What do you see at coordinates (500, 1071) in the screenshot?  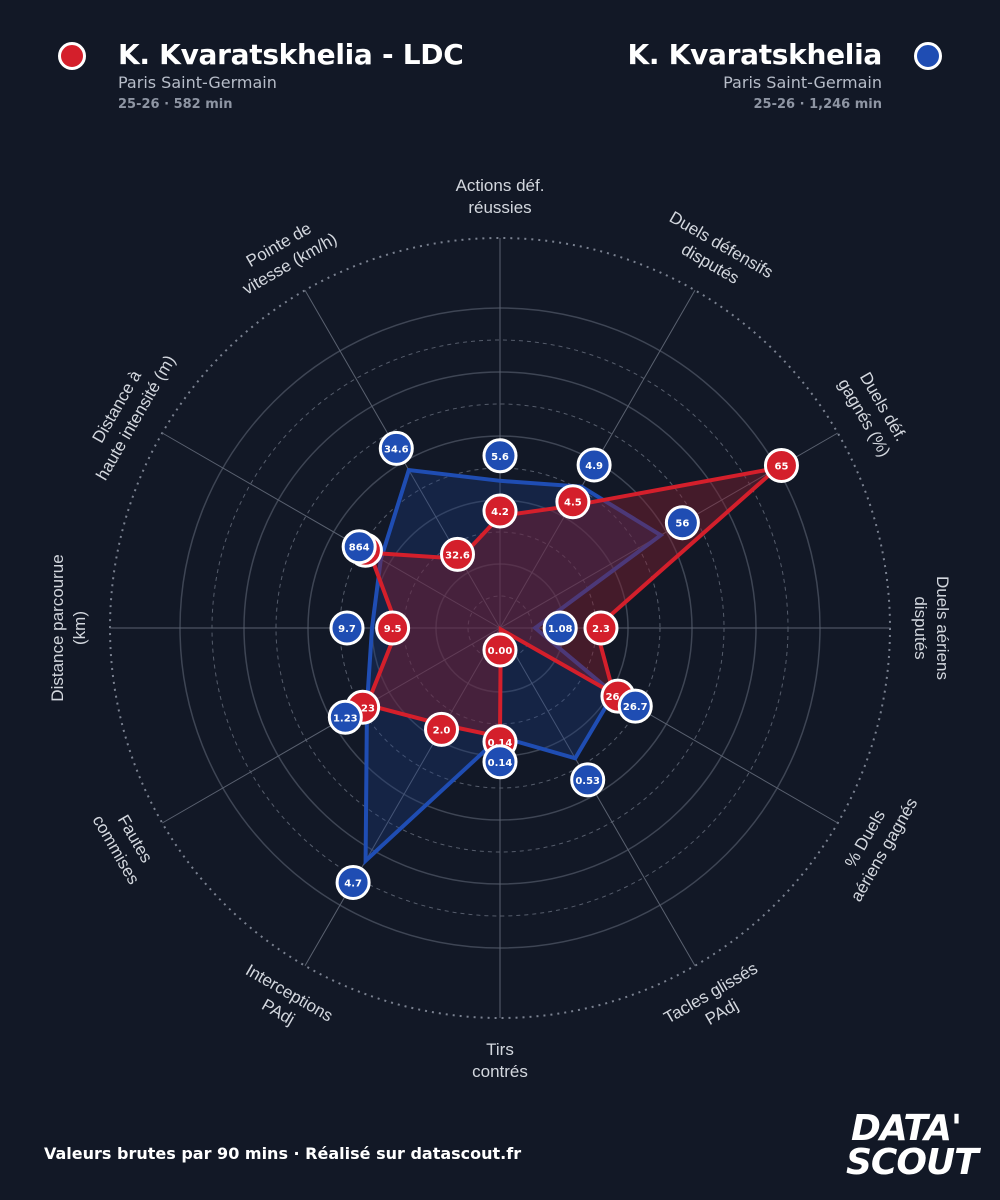 I see `axis-label-line: contrés` at bounding box center [500, 1071].